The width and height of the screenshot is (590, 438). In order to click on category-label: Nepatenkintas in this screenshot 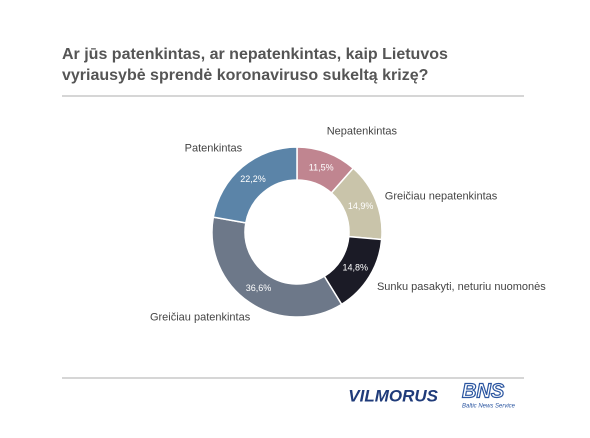, I will do `click(362, 131)`.